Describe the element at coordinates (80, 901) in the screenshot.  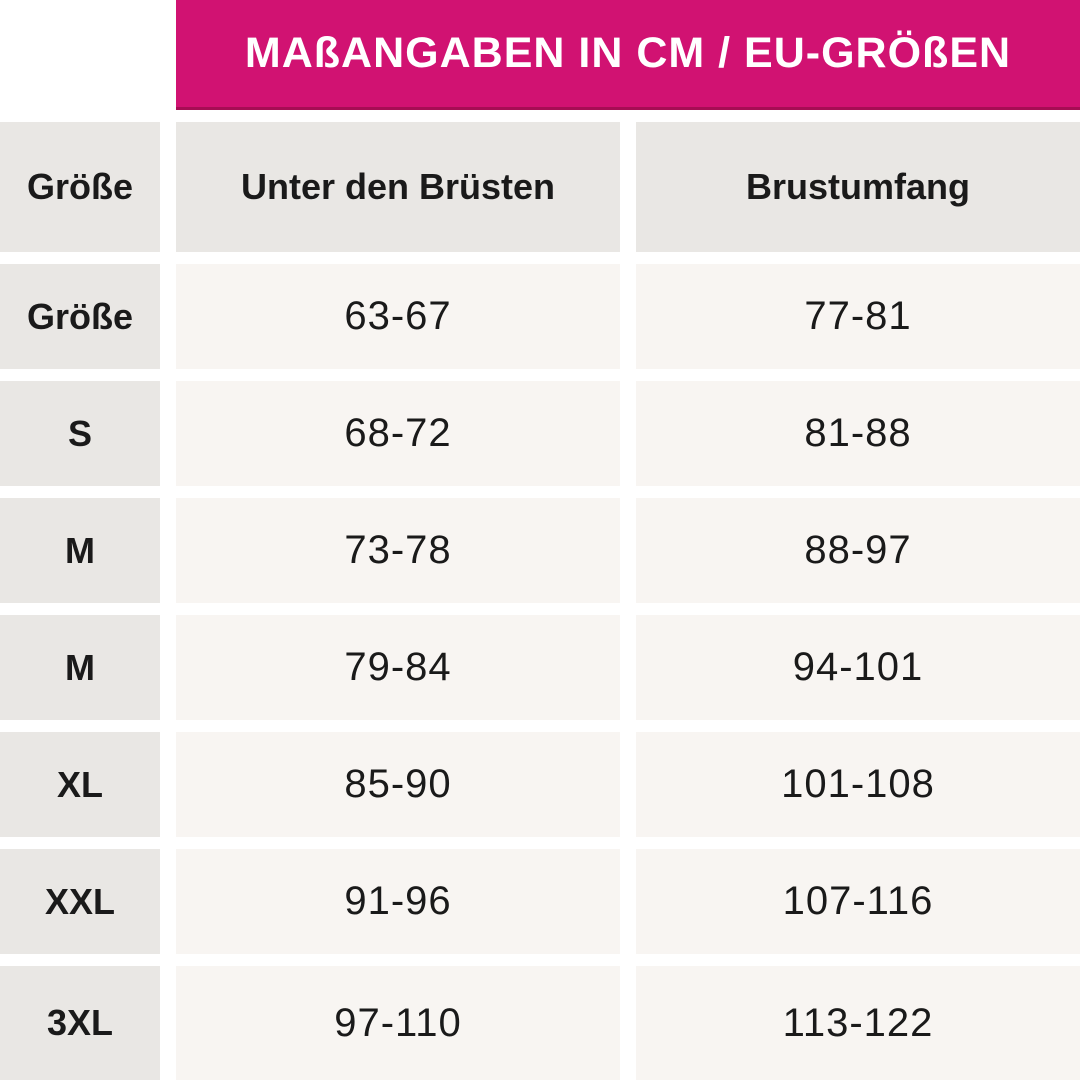
I see `row-6-size-label: XXL` at that location.